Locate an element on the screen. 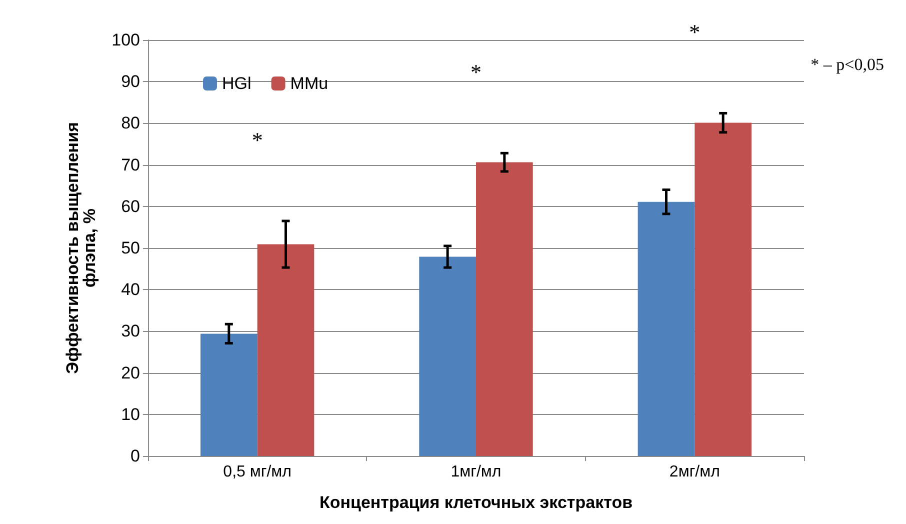  y-tick-label: 0 is located at coordinates (135, 456).